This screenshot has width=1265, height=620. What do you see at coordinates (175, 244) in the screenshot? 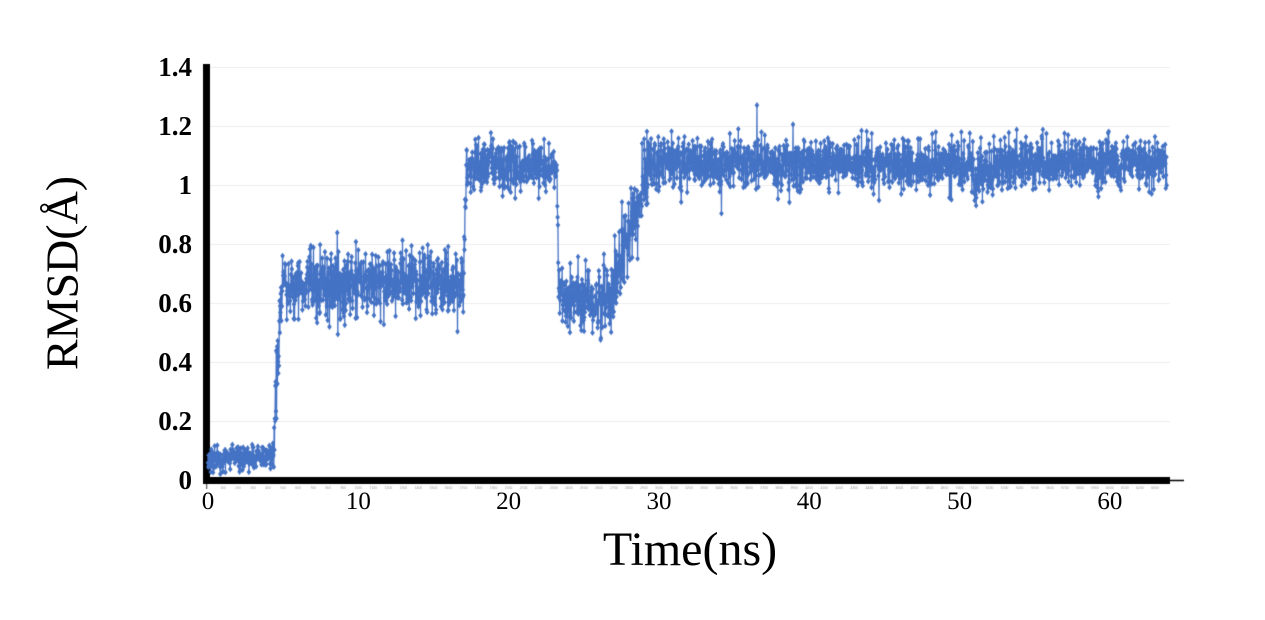
I see `y-tick-label: 0.8` at bounding box center [175, 244].